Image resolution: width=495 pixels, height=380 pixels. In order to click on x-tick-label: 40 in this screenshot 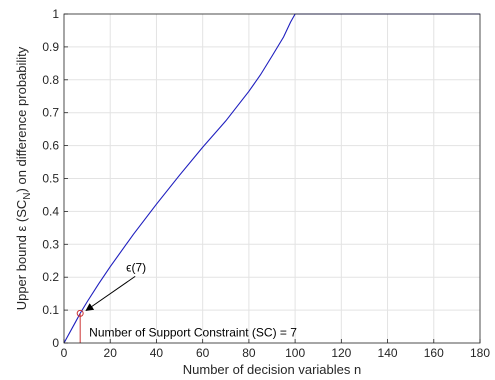, I will do `click(157, 353)`.